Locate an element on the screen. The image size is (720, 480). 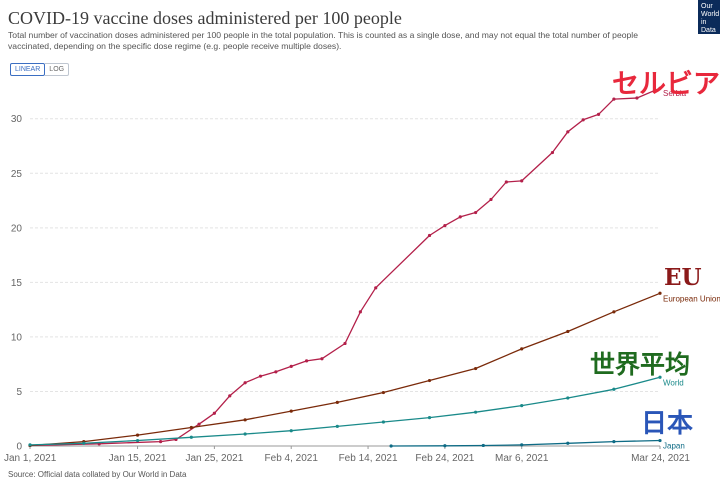
world-annotation: 世界平均 is located at coordinates (640, 364).